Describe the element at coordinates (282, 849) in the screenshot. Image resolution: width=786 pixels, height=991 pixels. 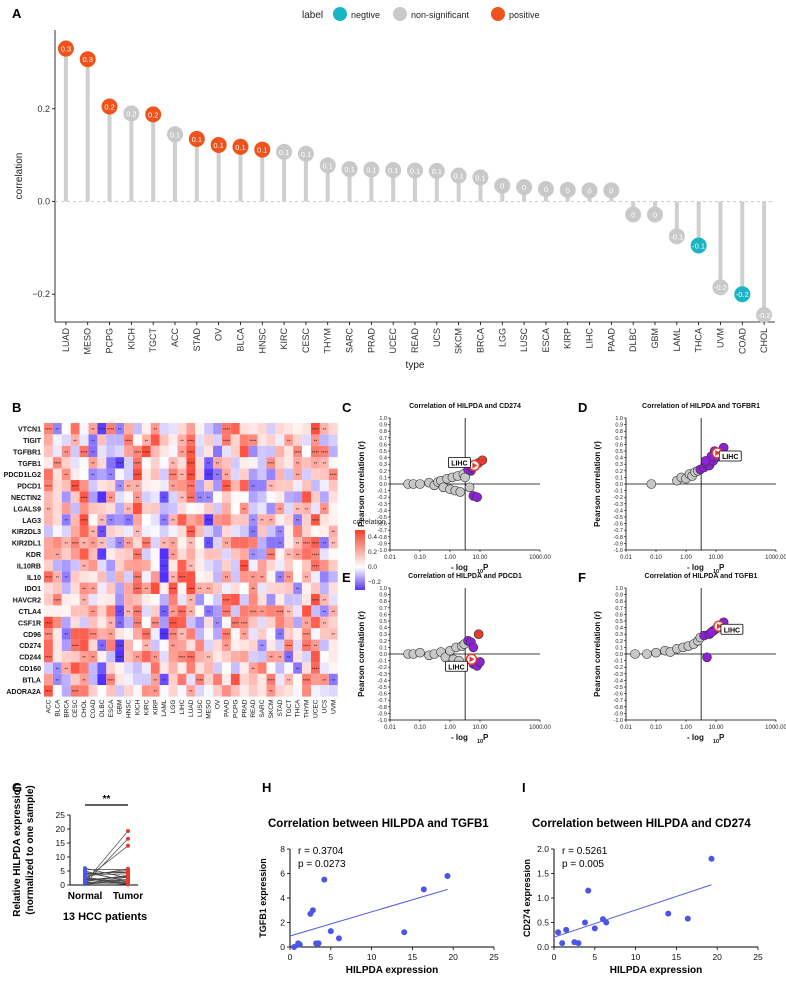
I see `y-tick-label: 8` at that location.